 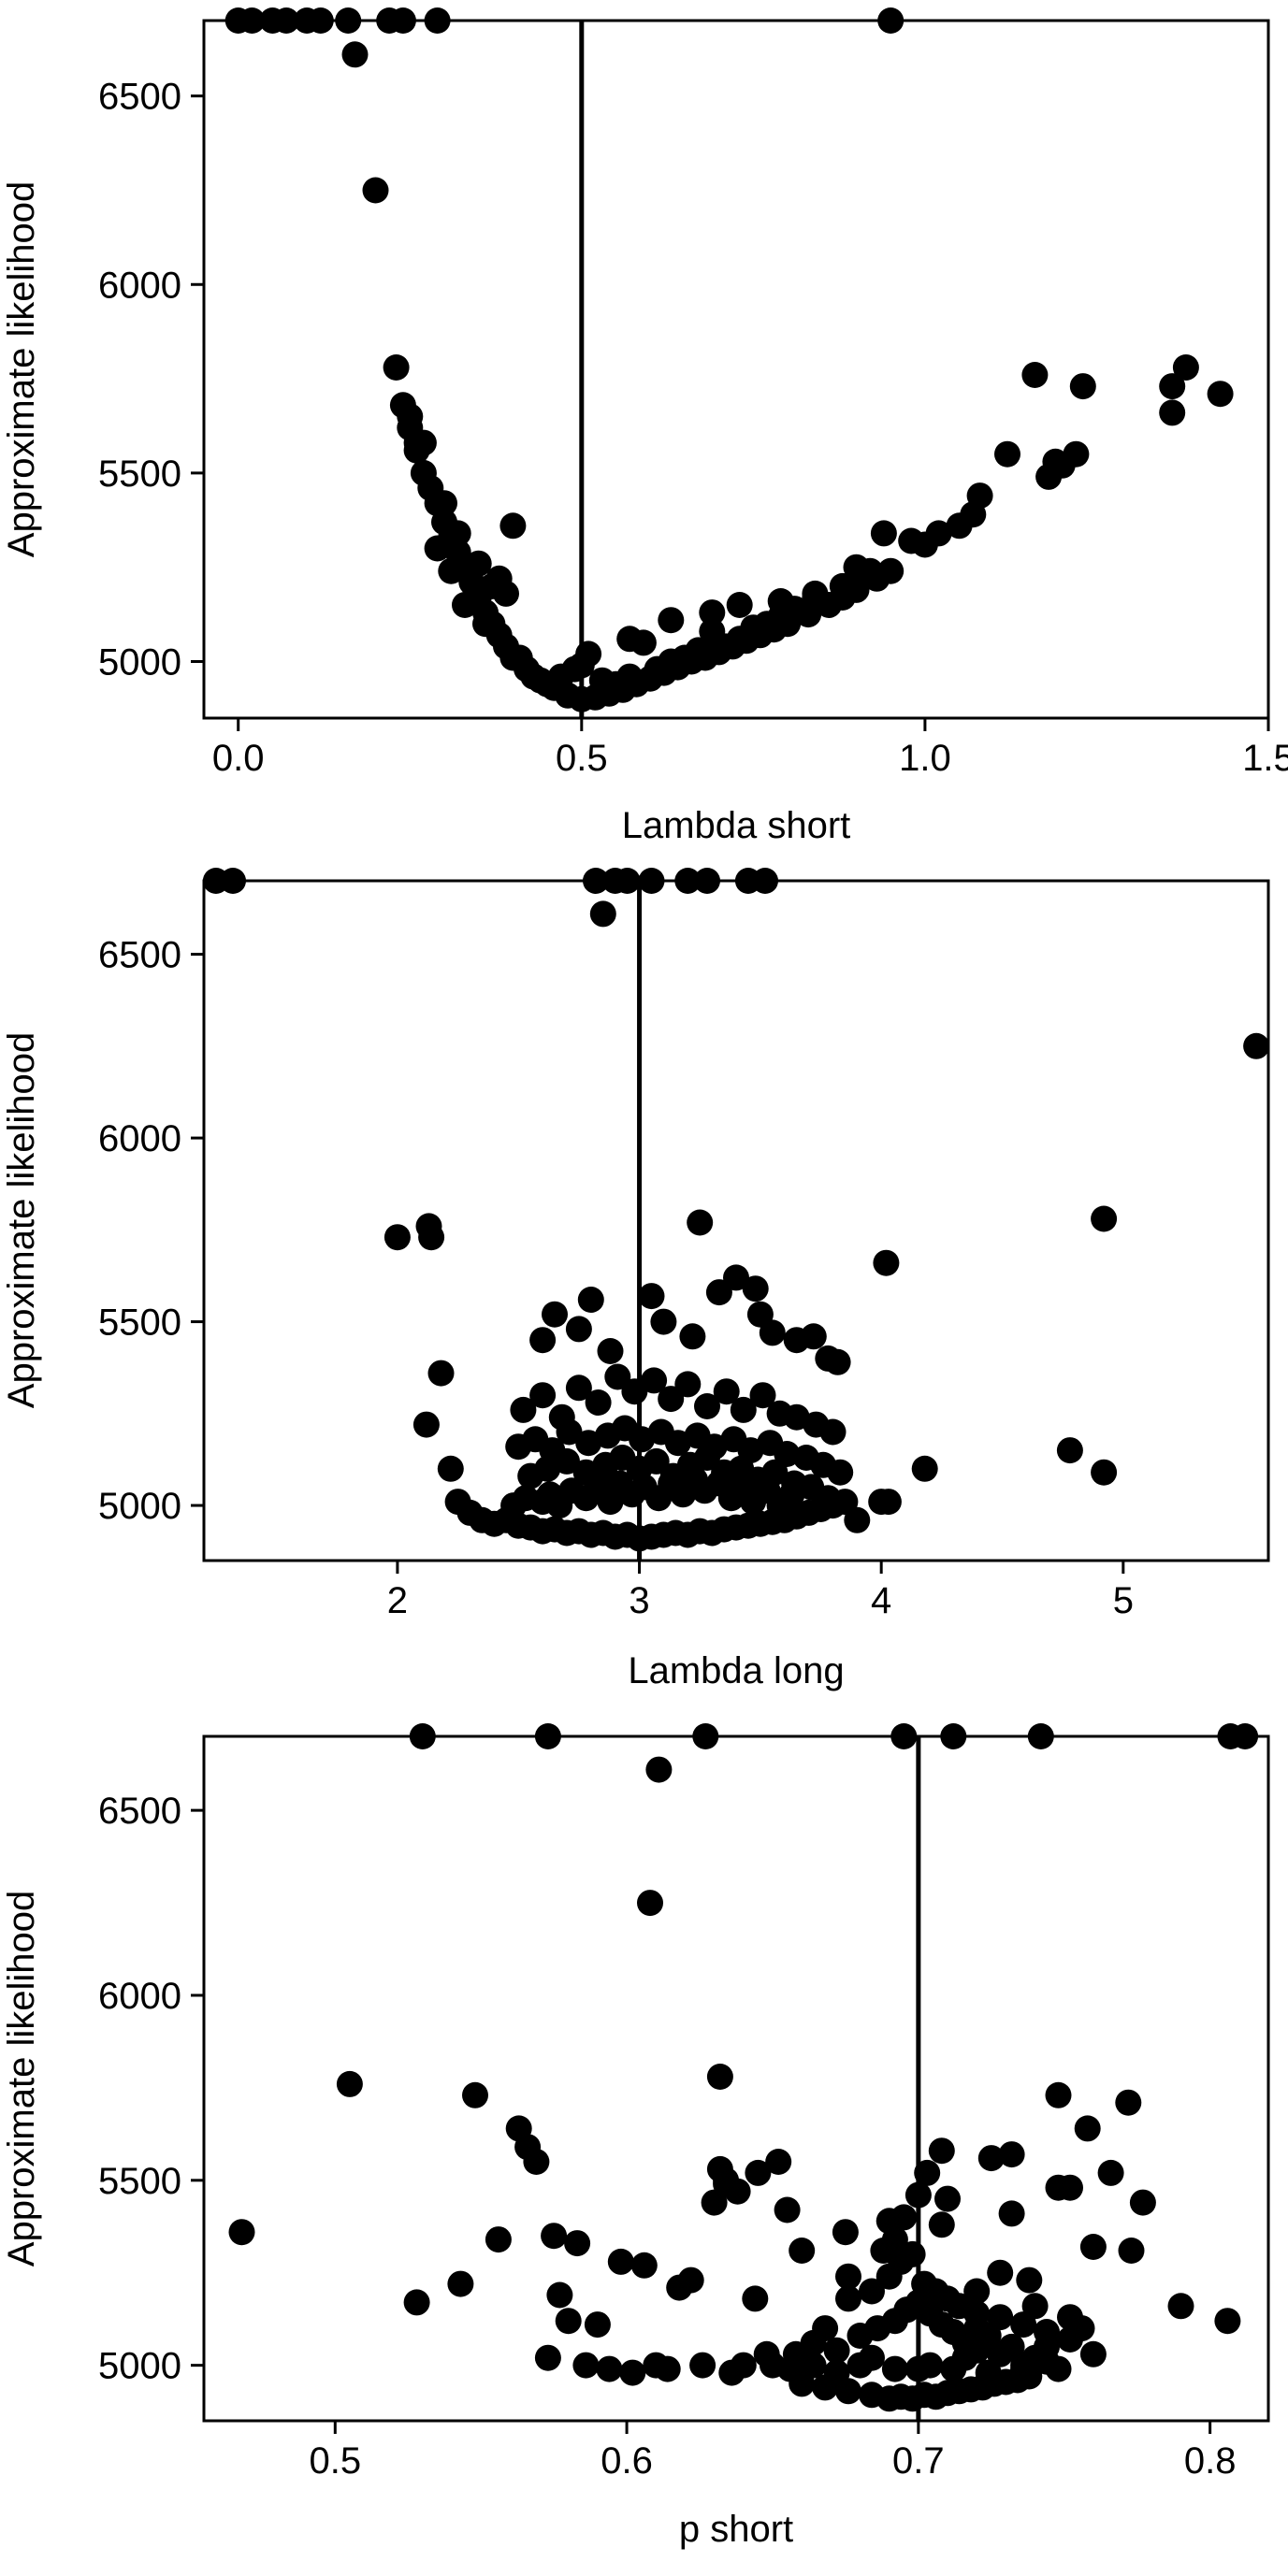 I want to click on x-tick-label: 4, so click(x=881, y=1601).